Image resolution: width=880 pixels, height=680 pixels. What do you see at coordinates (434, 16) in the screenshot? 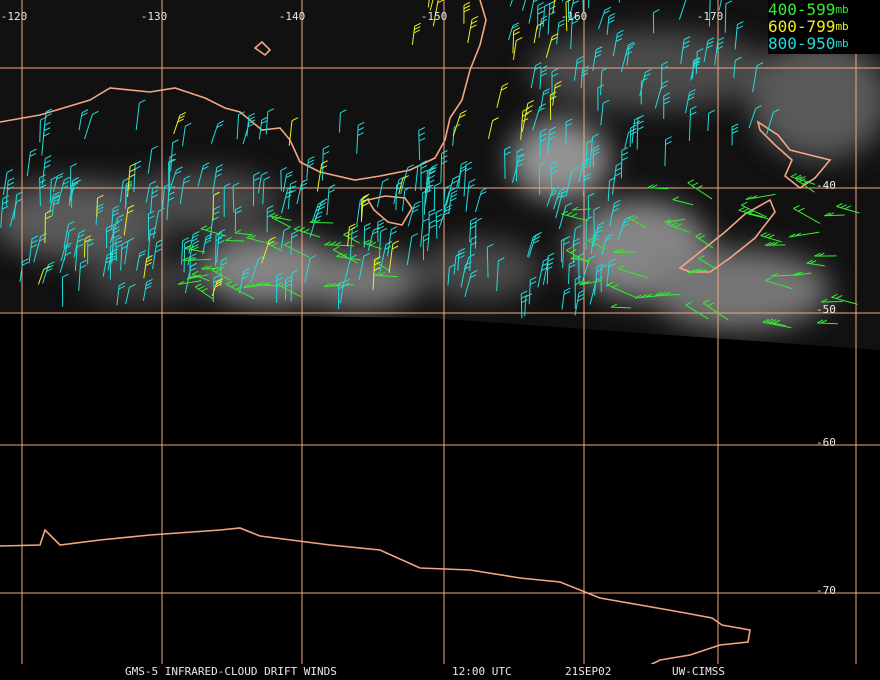
I see `longitude-label: -150` at bounding box center [434, 16].